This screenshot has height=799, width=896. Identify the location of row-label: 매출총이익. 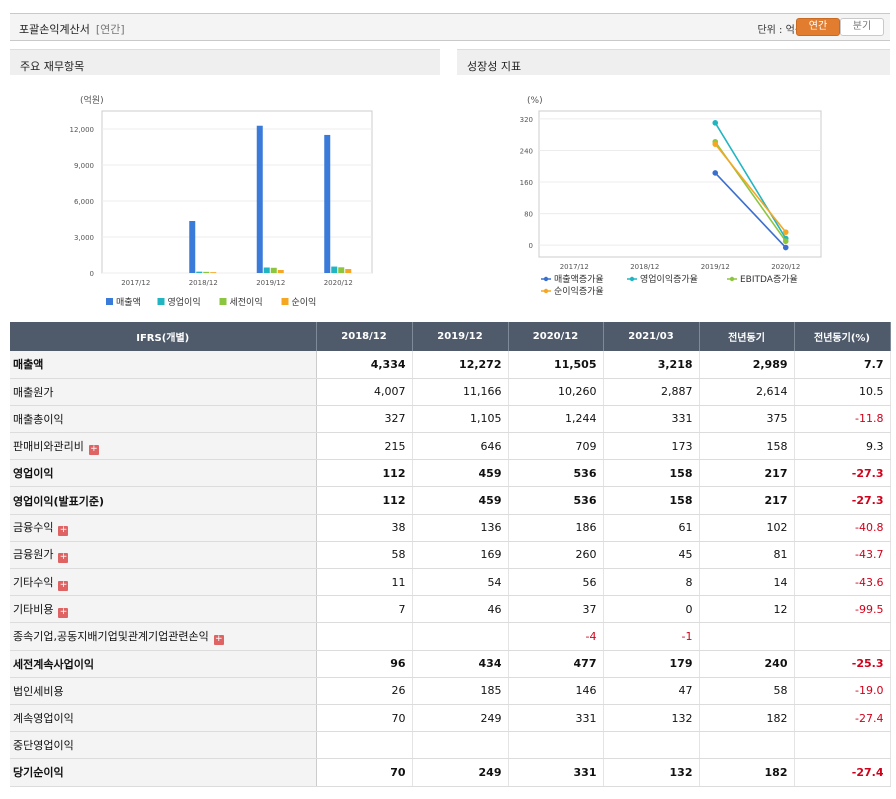
(163, 419).